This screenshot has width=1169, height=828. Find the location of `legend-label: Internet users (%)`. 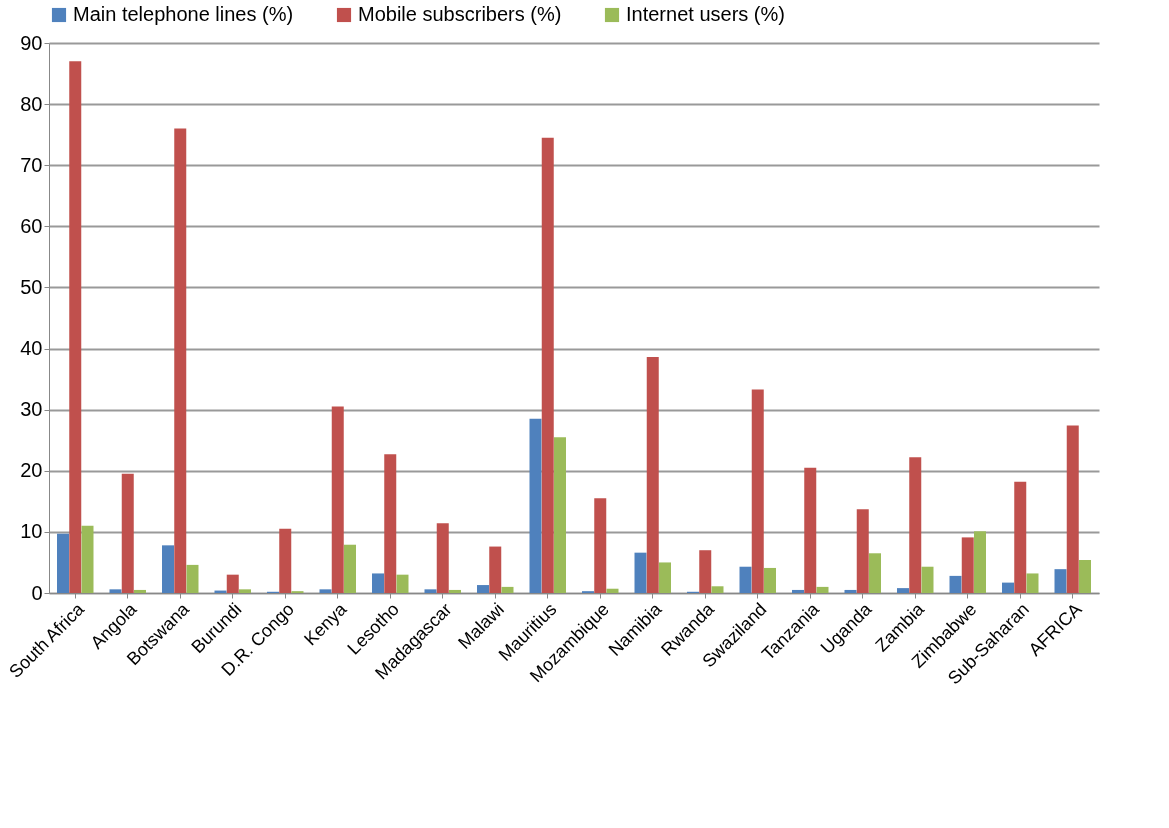

legend-label: Internet users (%) is located at coordinates (705, 14).